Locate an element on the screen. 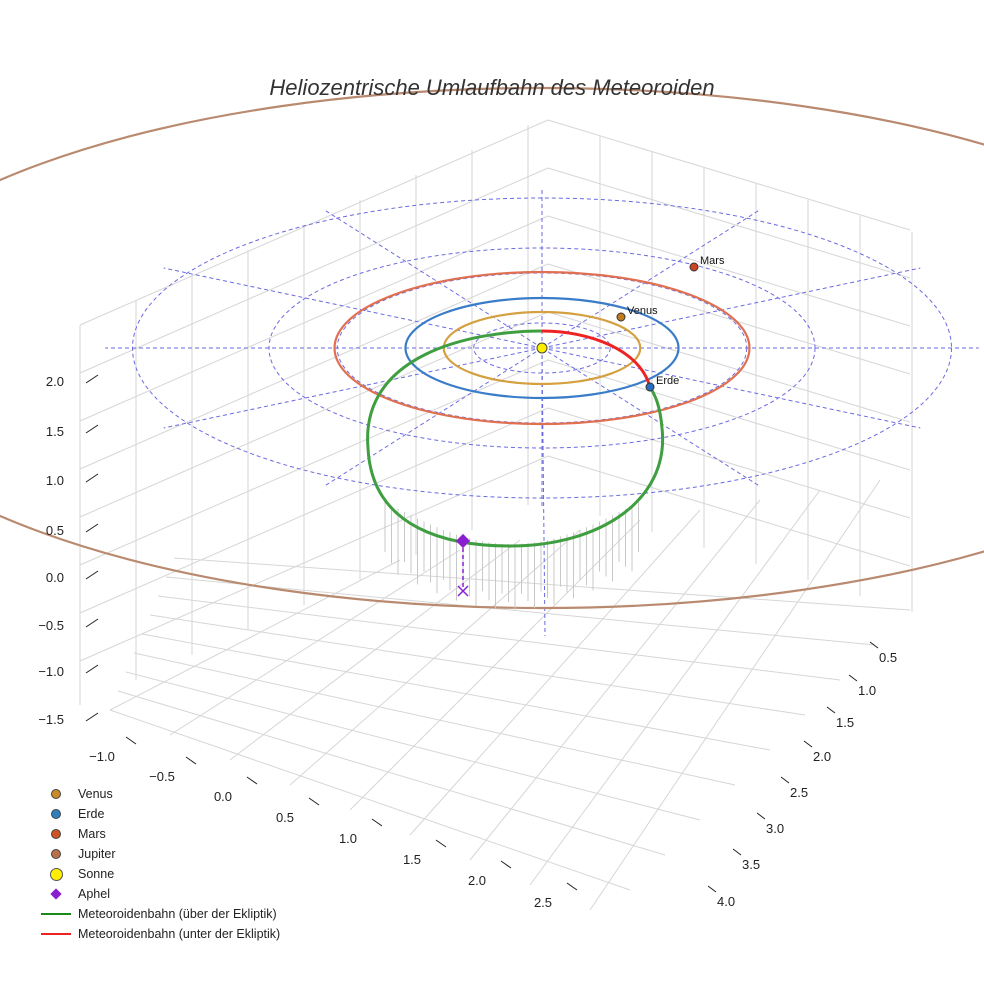  planet-label-mars: Mars is located at coordinates (712, 261).